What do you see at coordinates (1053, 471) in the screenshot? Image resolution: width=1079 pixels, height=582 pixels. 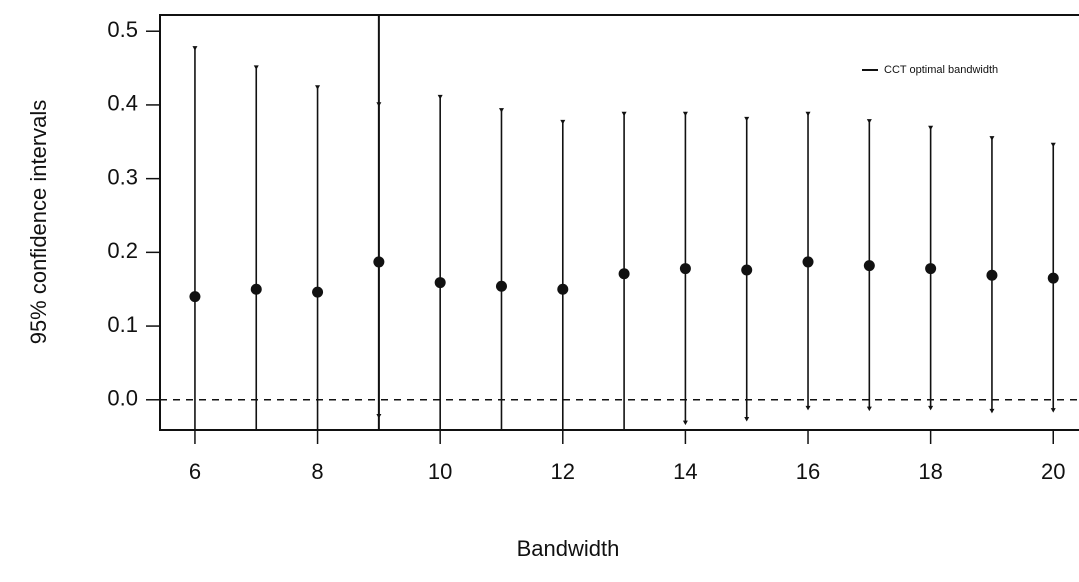 I see `x-tick-label: 20` at bounding box center [1053, 471].